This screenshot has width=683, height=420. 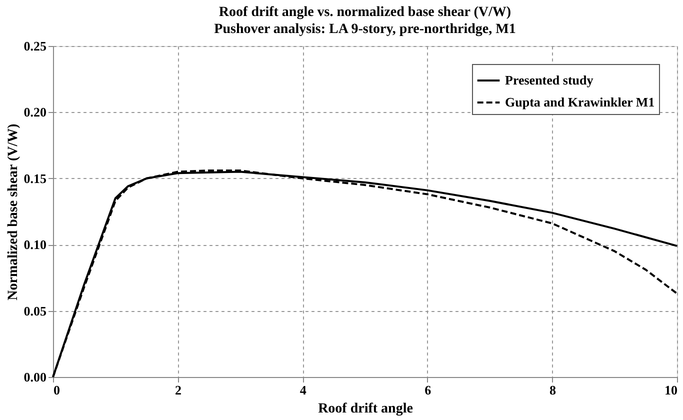 I want to click on y-tick-label: 0.15, so click(x=35, y=178).